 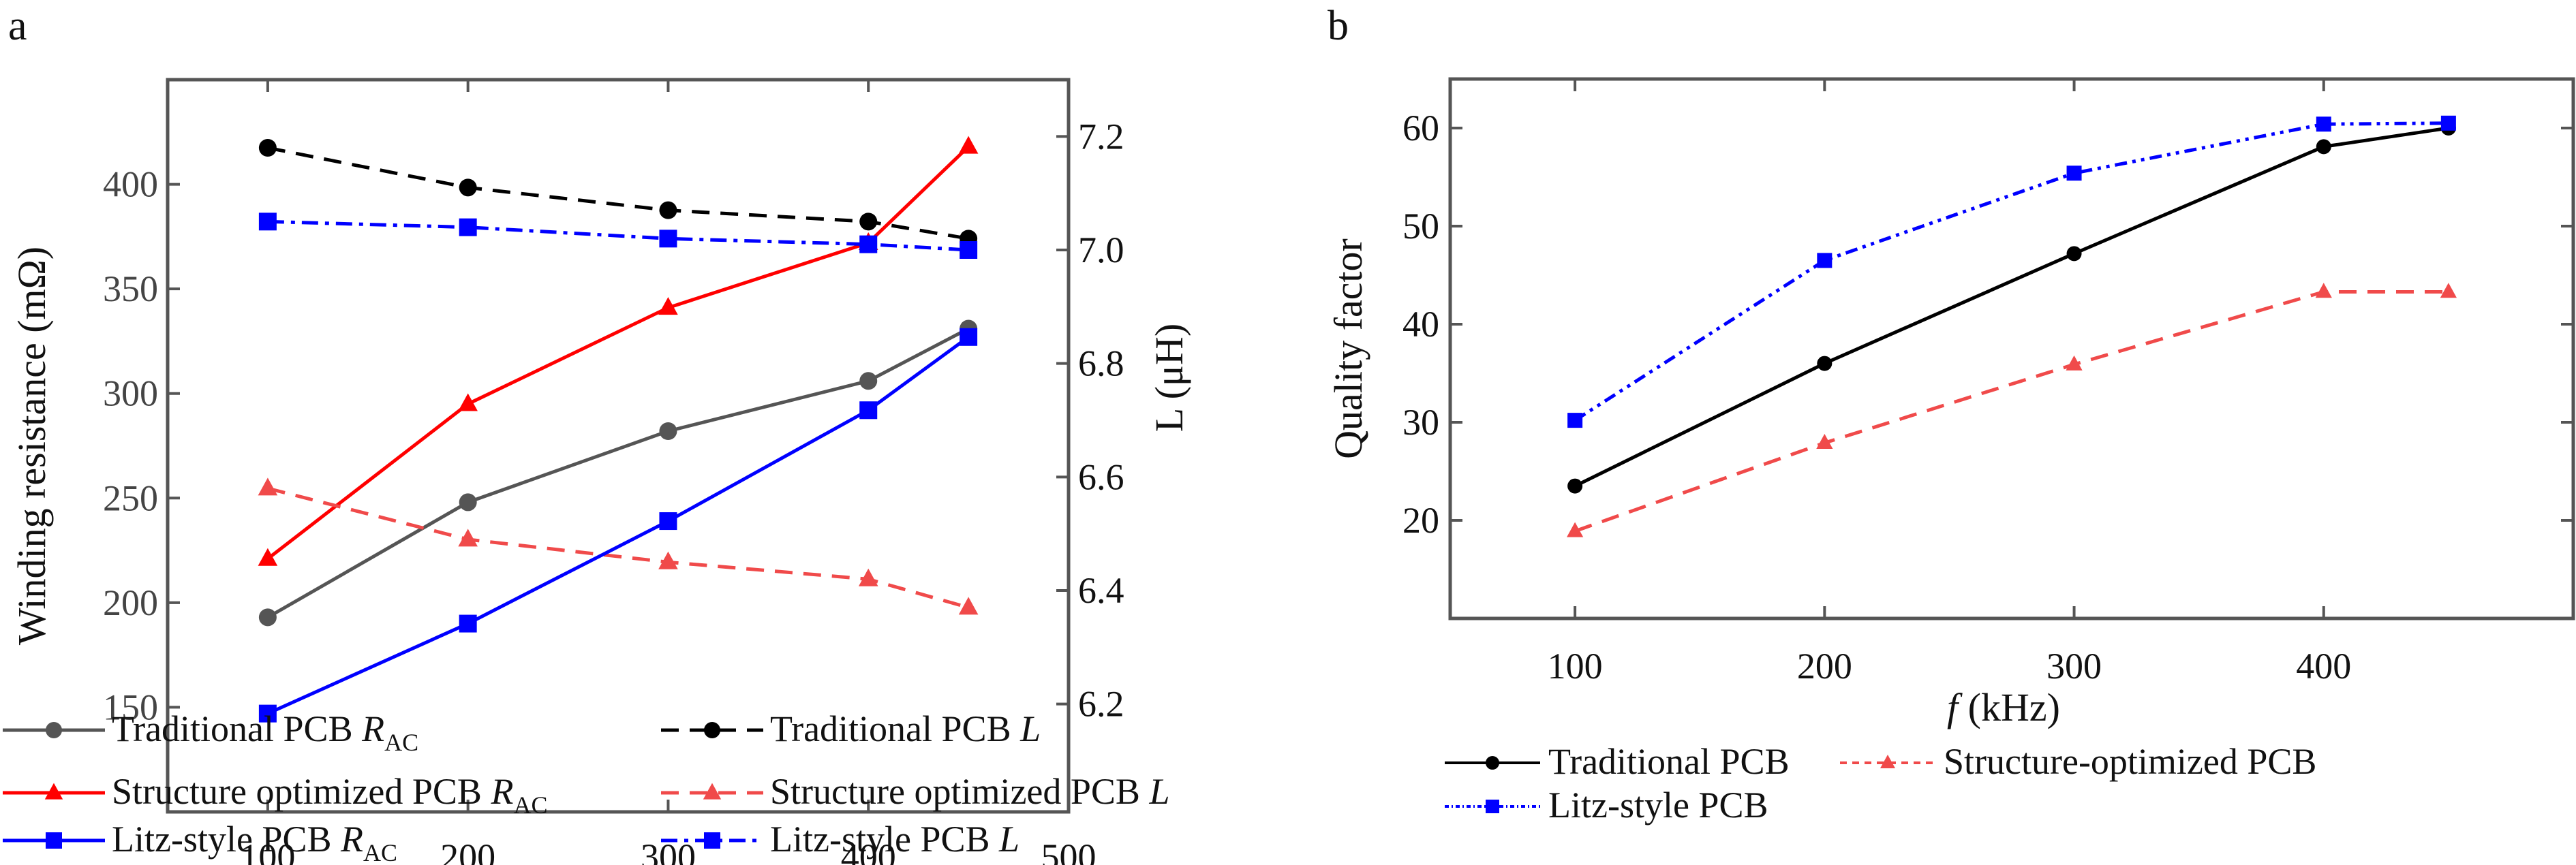 I want to click on legend-label: Structure optimized PCB L, so click(x=970, y=792).